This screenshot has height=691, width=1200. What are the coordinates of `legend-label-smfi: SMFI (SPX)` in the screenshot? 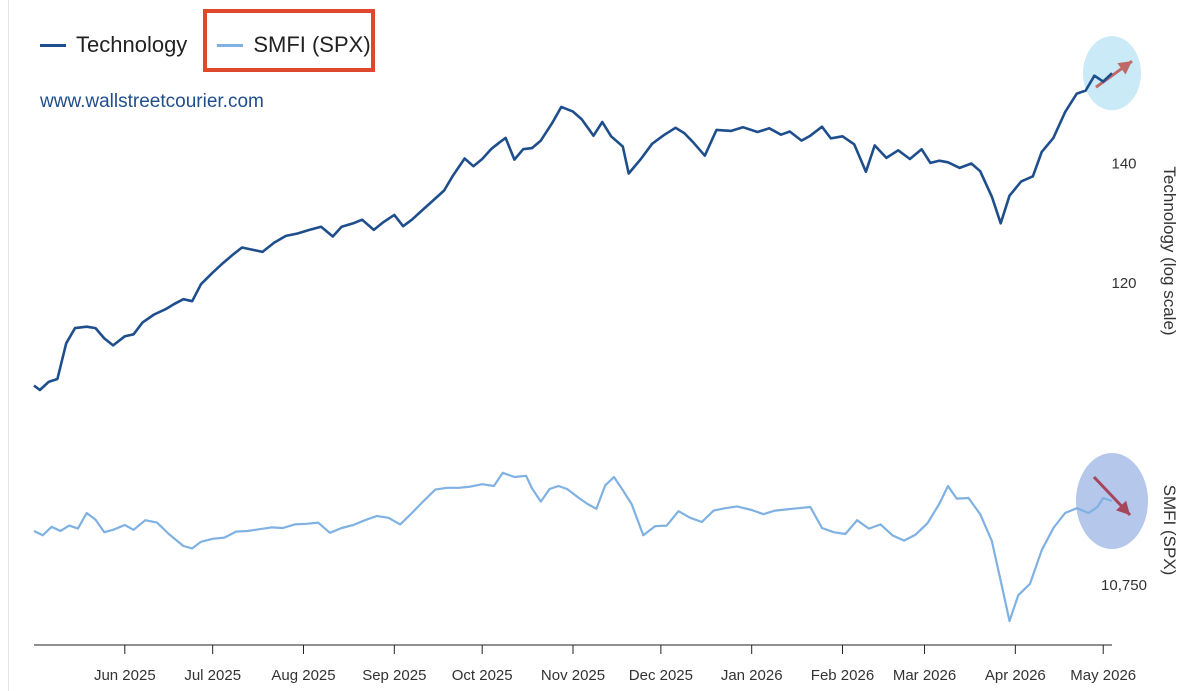 It's located at (312, 44).